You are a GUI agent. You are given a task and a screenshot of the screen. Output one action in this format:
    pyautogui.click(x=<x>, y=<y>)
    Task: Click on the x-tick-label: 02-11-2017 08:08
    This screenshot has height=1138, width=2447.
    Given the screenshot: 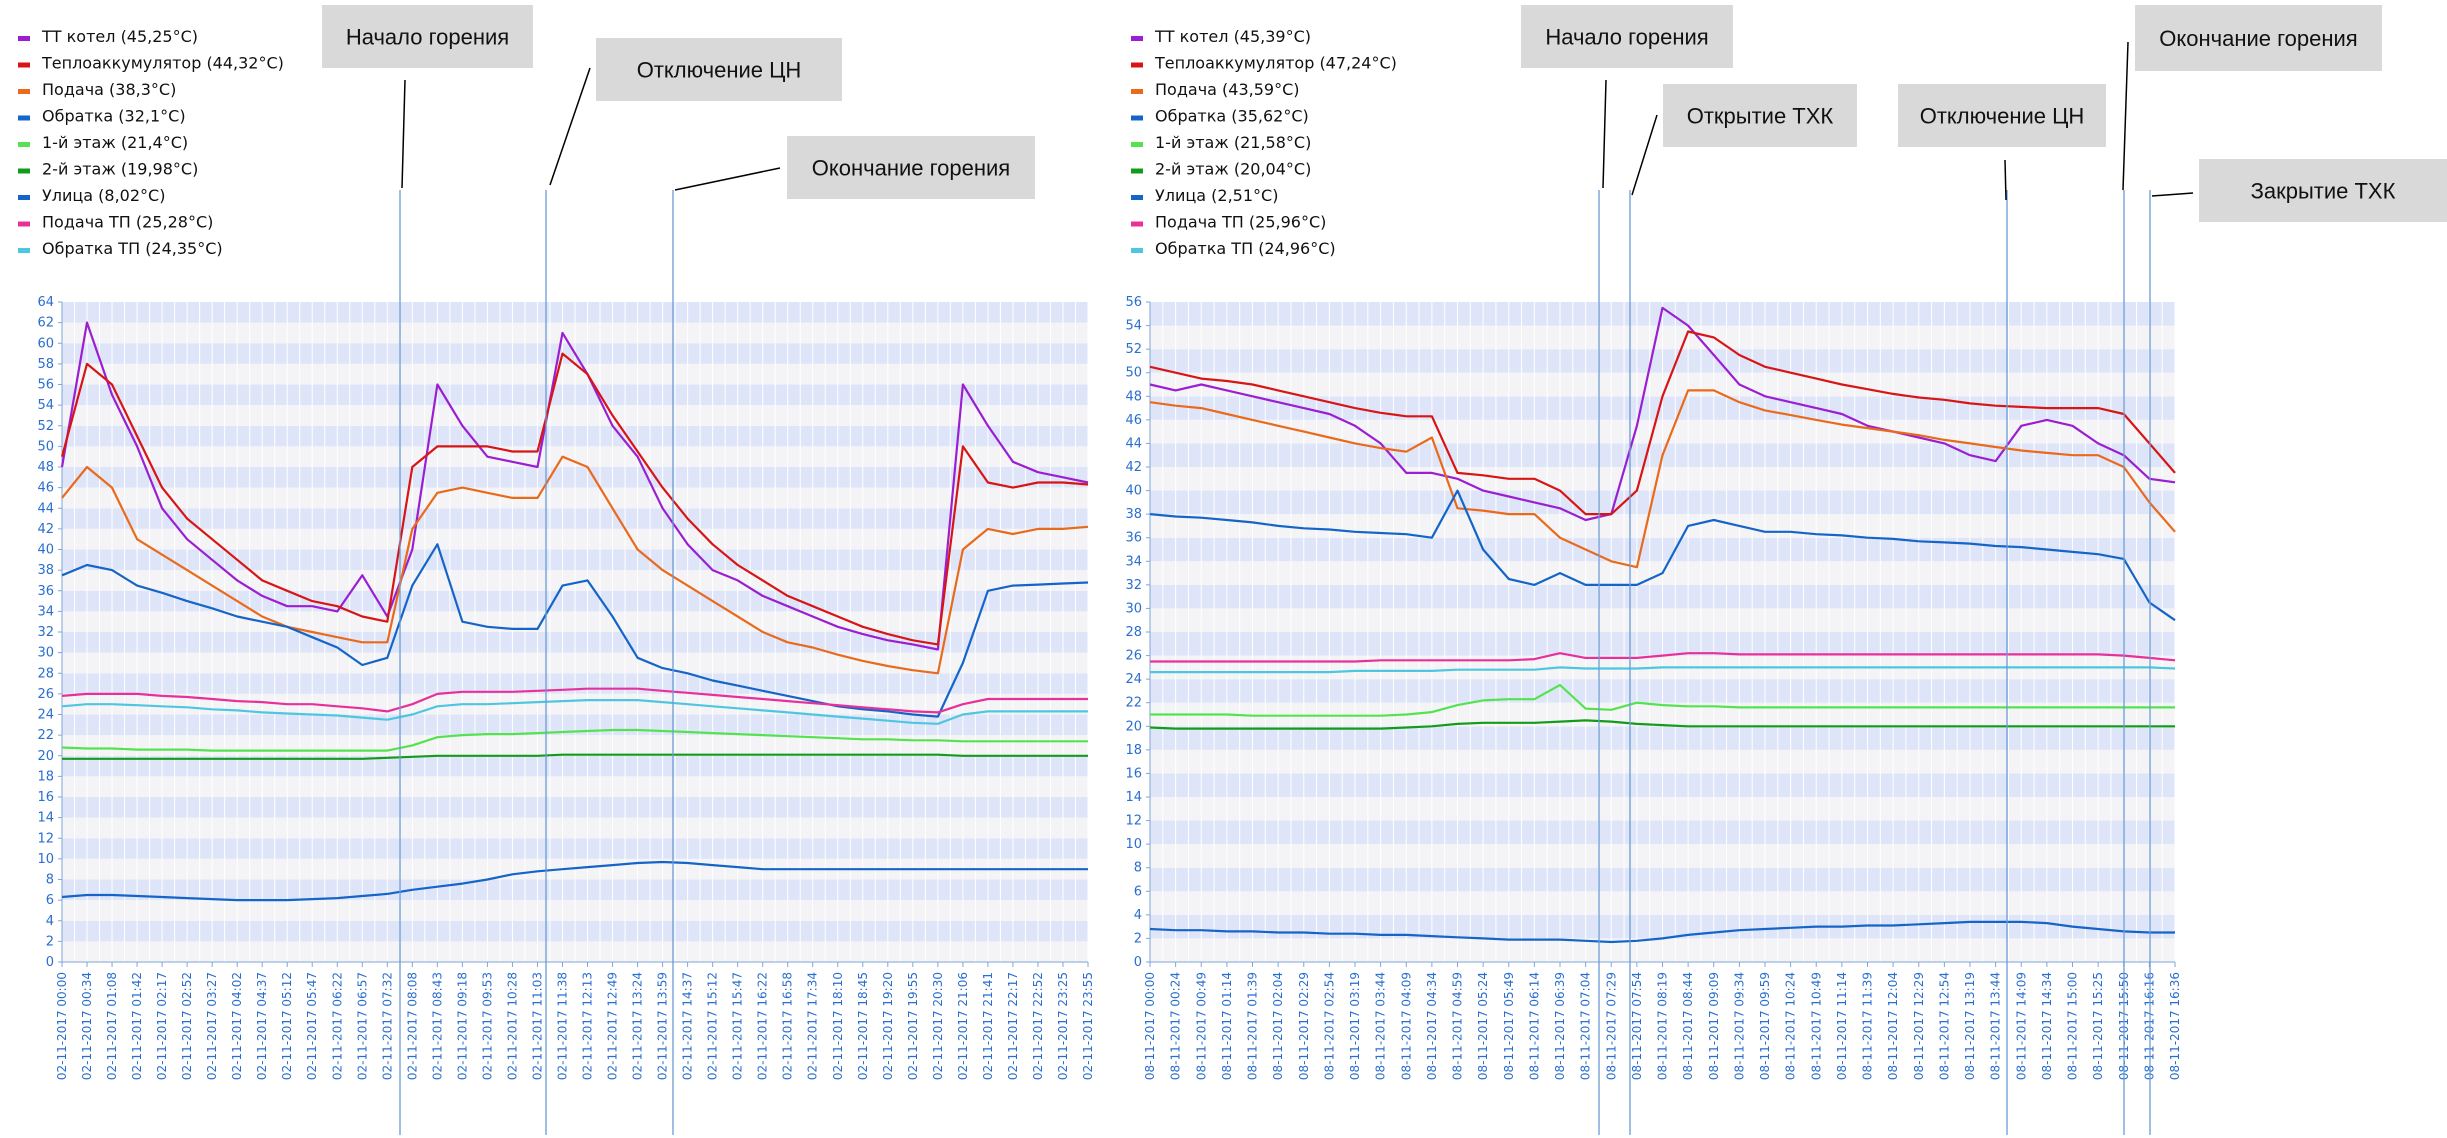 What is the action you would take?
    pyautogui.click(x=412, y=1026)
    